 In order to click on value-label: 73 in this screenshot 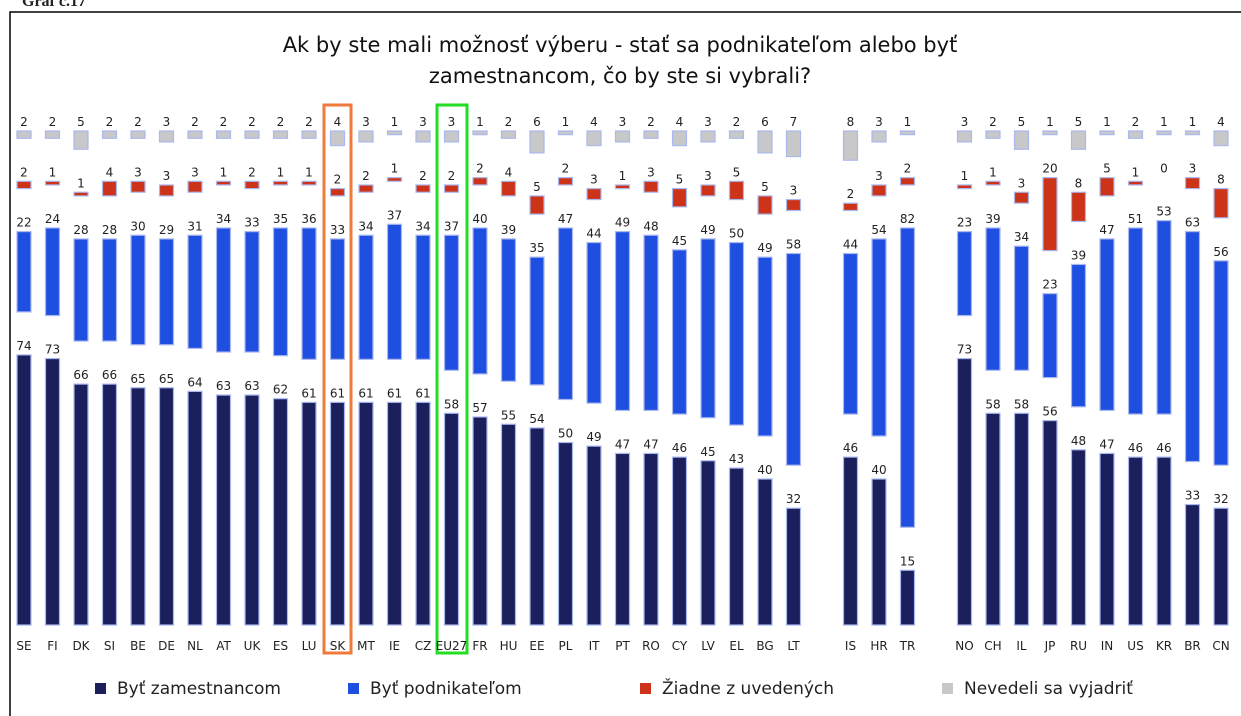, I will do `click(52, 350)`.